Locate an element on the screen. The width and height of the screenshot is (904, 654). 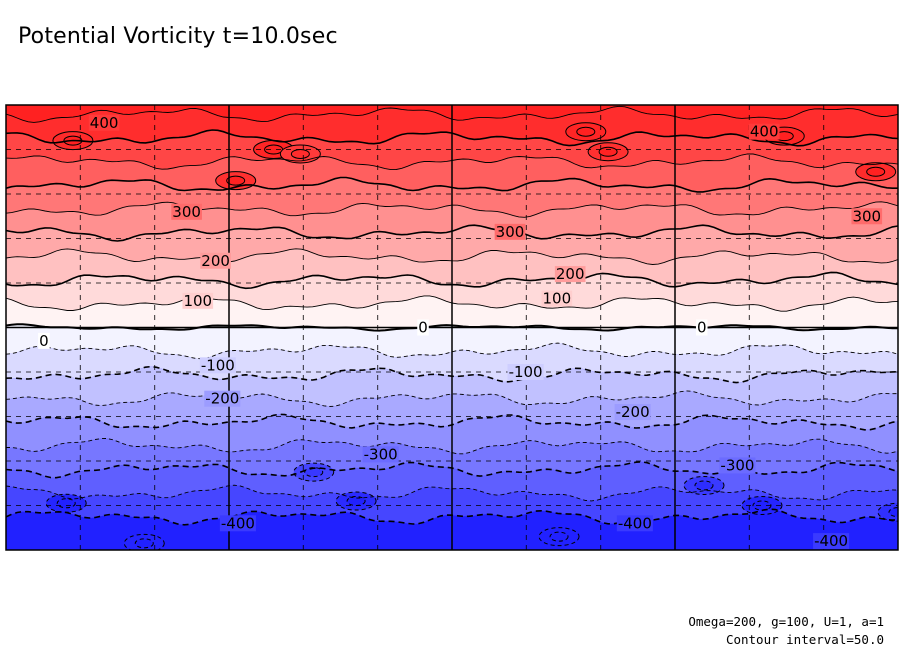
parameters-text: Omega=200, g=100, U=1, a=1 is located at coordinates (786, 621).